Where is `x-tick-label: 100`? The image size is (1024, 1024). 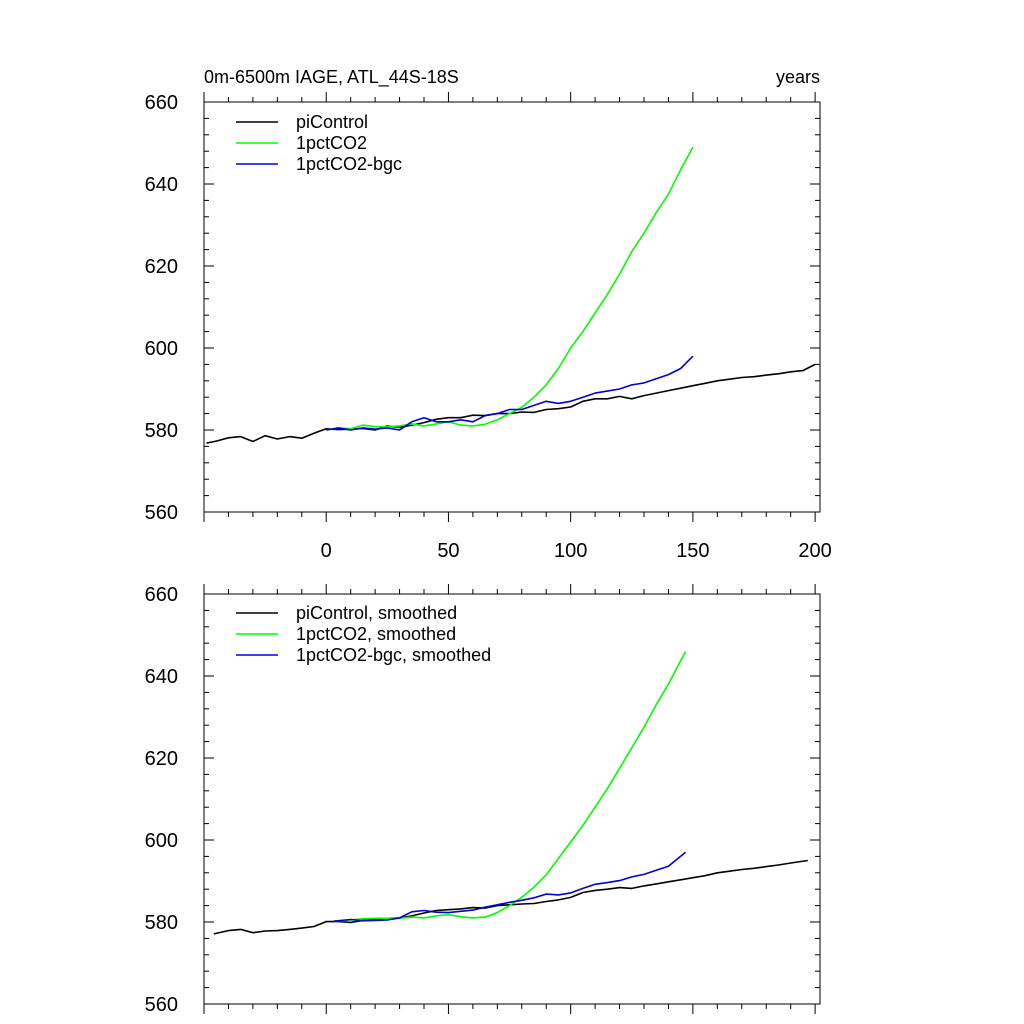 x-tick-label: 100 is located at coordinates (570, 551).